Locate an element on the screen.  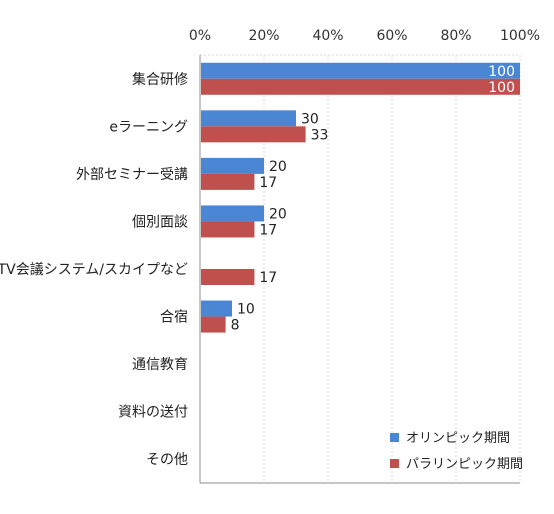
x-tick-label: 60% is located at coordinates (391, 36).